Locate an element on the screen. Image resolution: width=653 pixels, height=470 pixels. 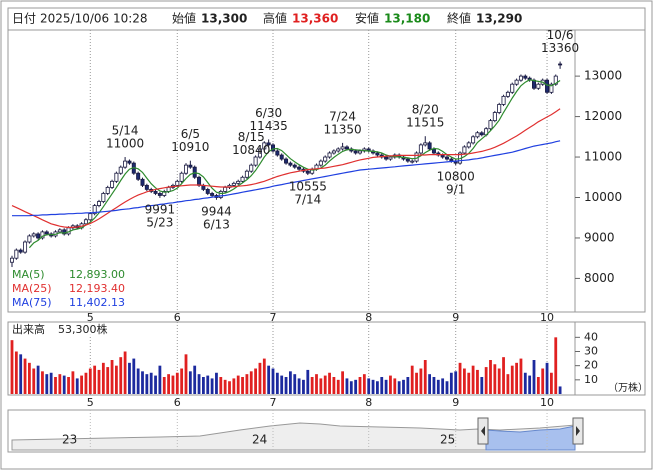
close: 13,290 is located at coordinates (499, 19).